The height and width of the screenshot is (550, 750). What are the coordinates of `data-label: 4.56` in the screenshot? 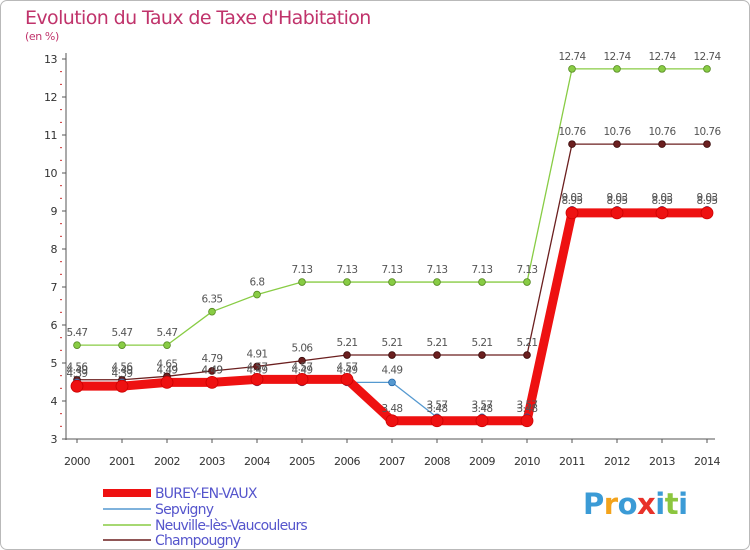 It's located at (78, 368).